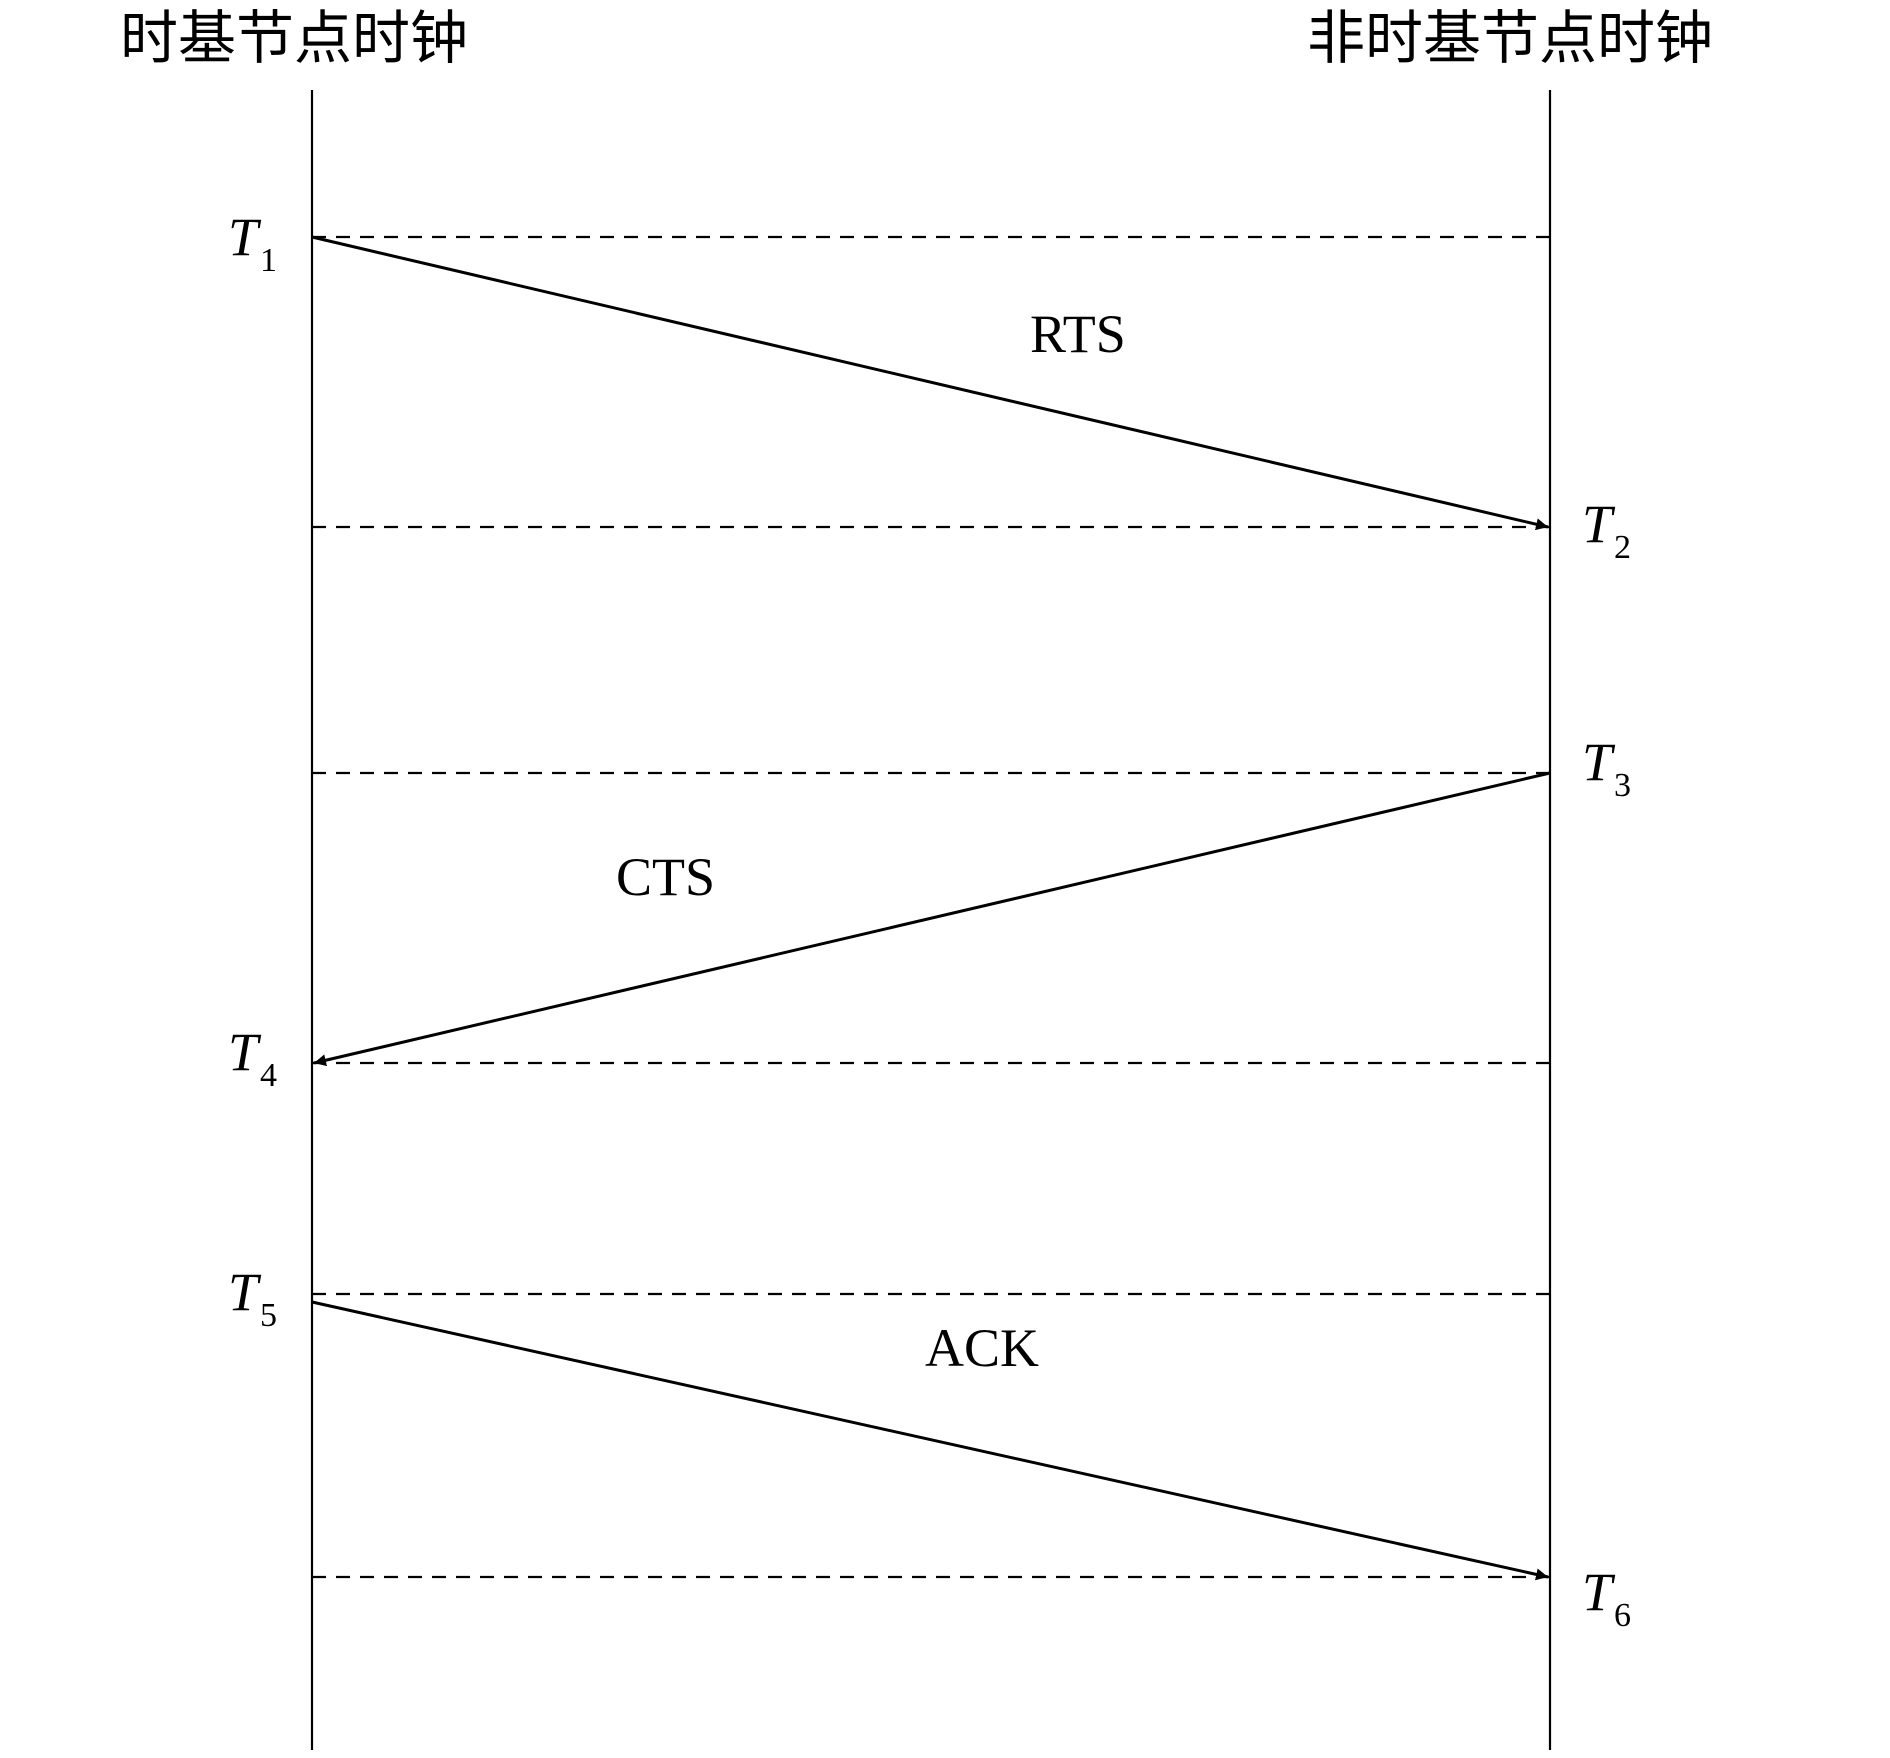 This screenshot has width=1890, height=1758. Describe the element at coordinates (1606, 768) in the screenshot. I see `time-mark-t3: T3` at that location.